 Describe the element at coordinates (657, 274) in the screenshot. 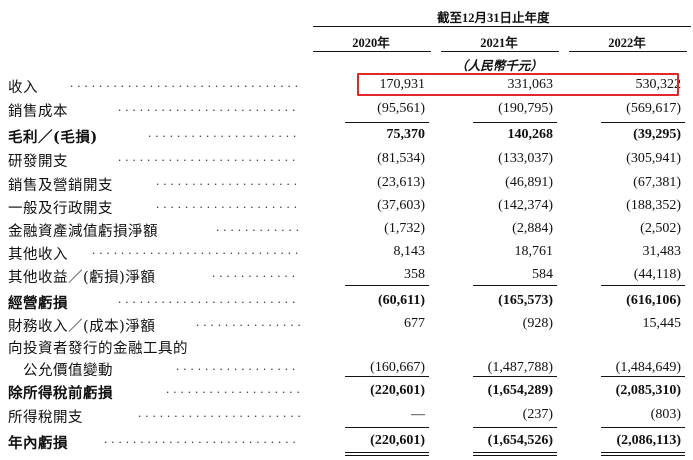

I see `row-value-2022: (44,118)` at that location.